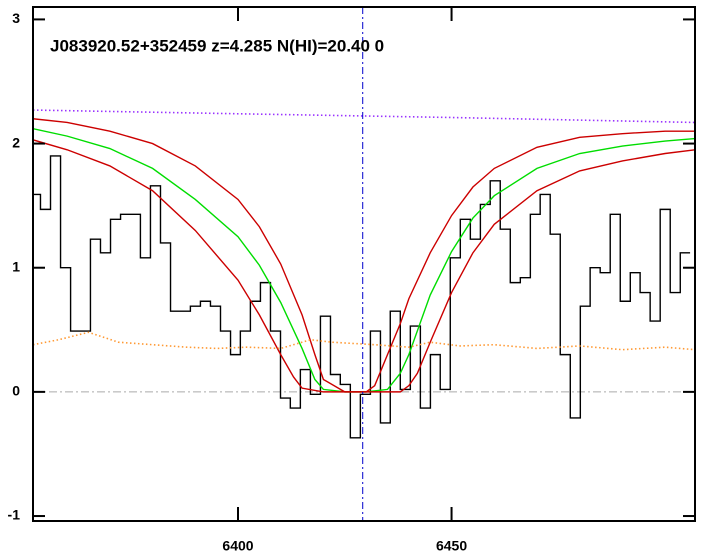 This screenshot has height=556, width=704. What do you see at coordinates (16, 142) in the screenshot?
I see `y-tick-label: 2` at bounding box center [16, 142].